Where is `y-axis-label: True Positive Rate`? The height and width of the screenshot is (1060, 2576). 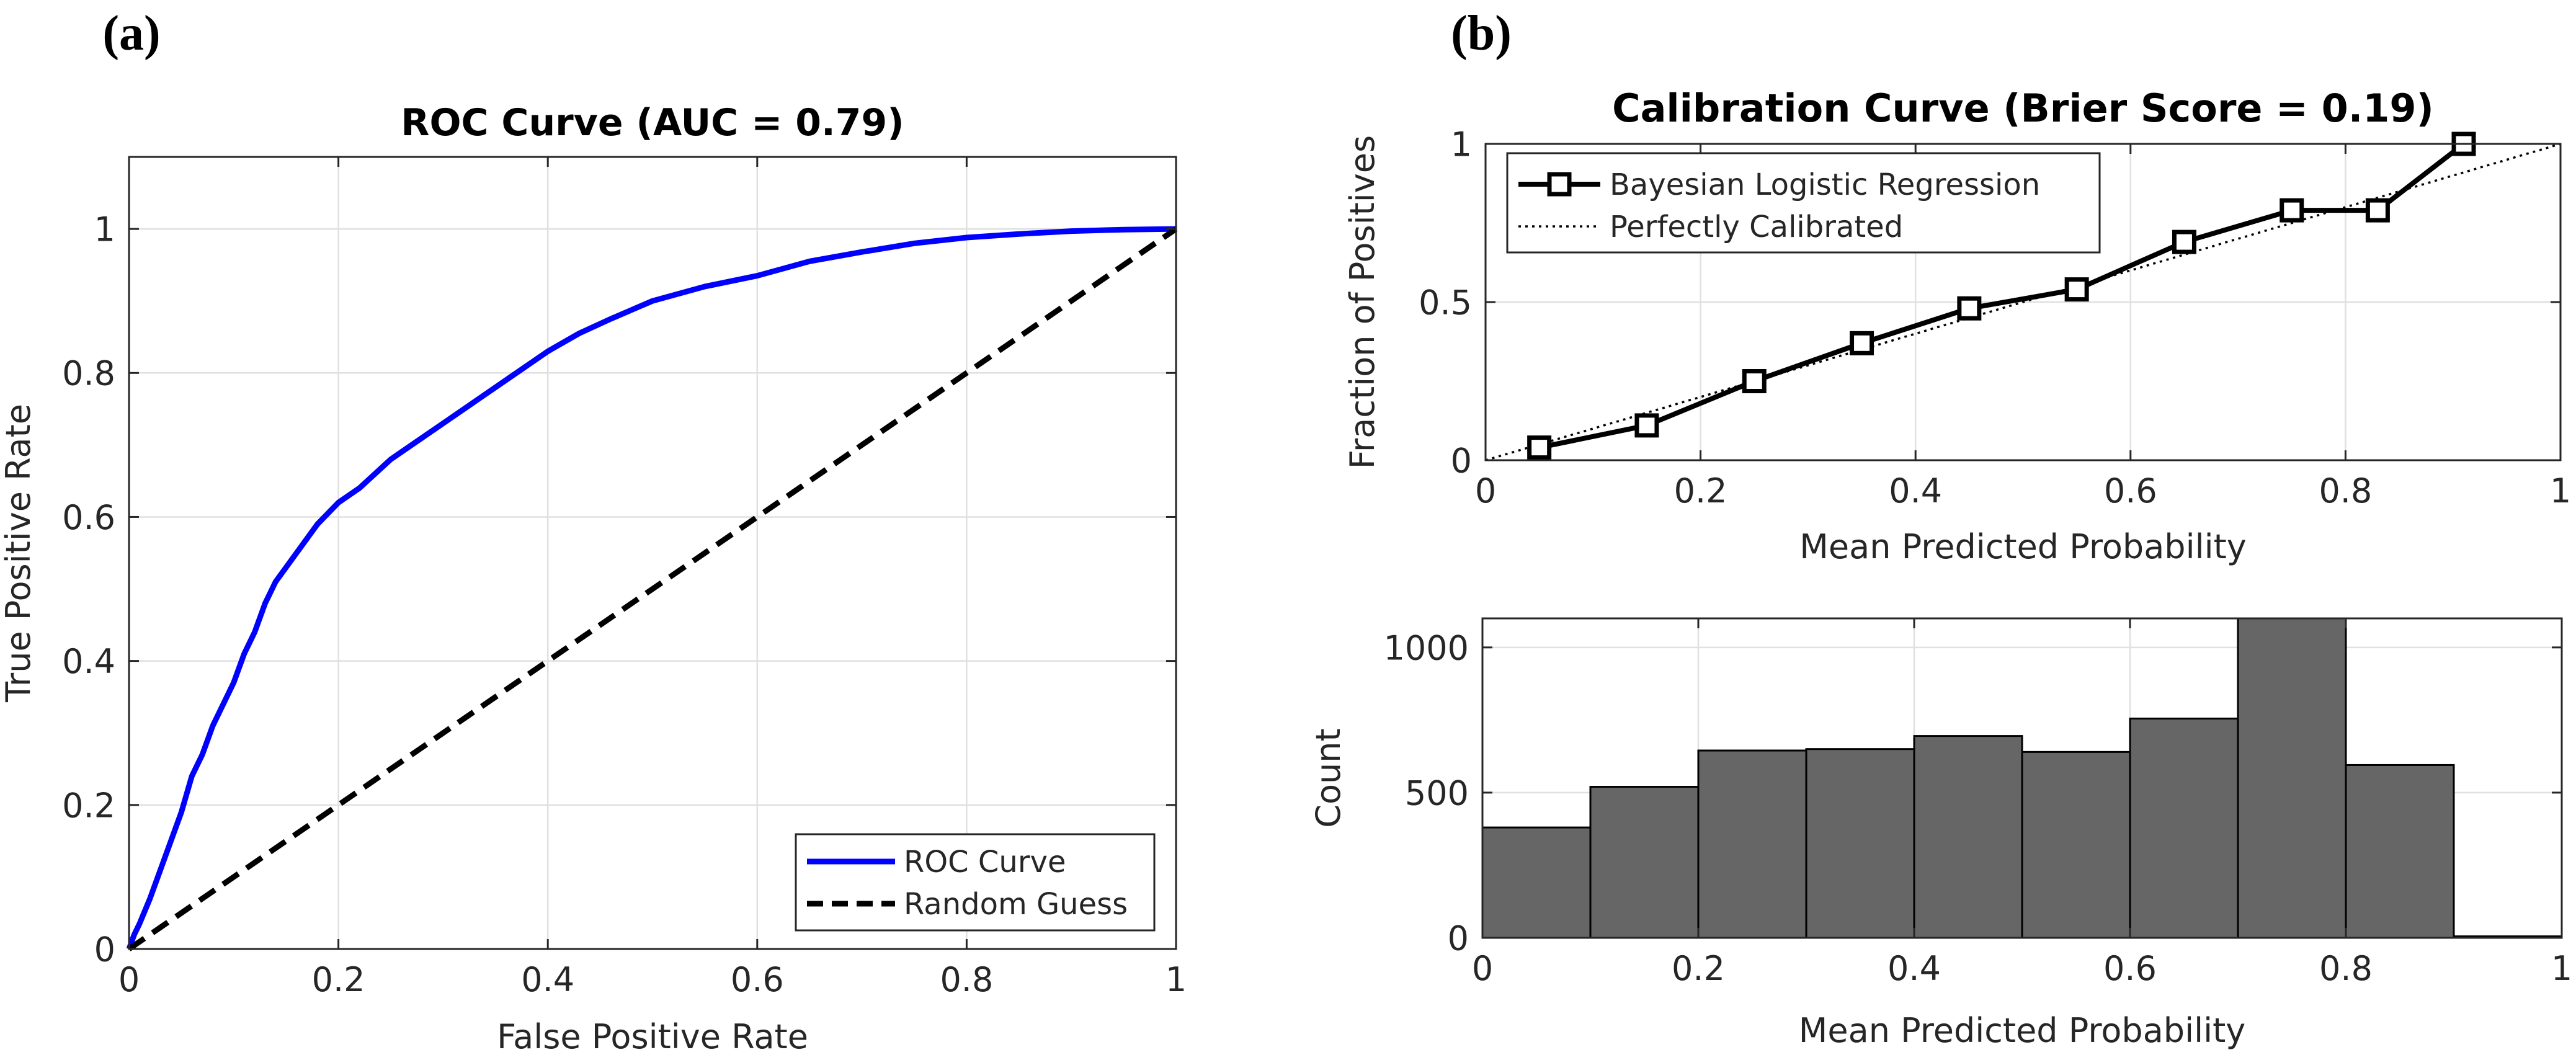
y-axis-label: True Positive Rate is located at coordinates (19, 553).